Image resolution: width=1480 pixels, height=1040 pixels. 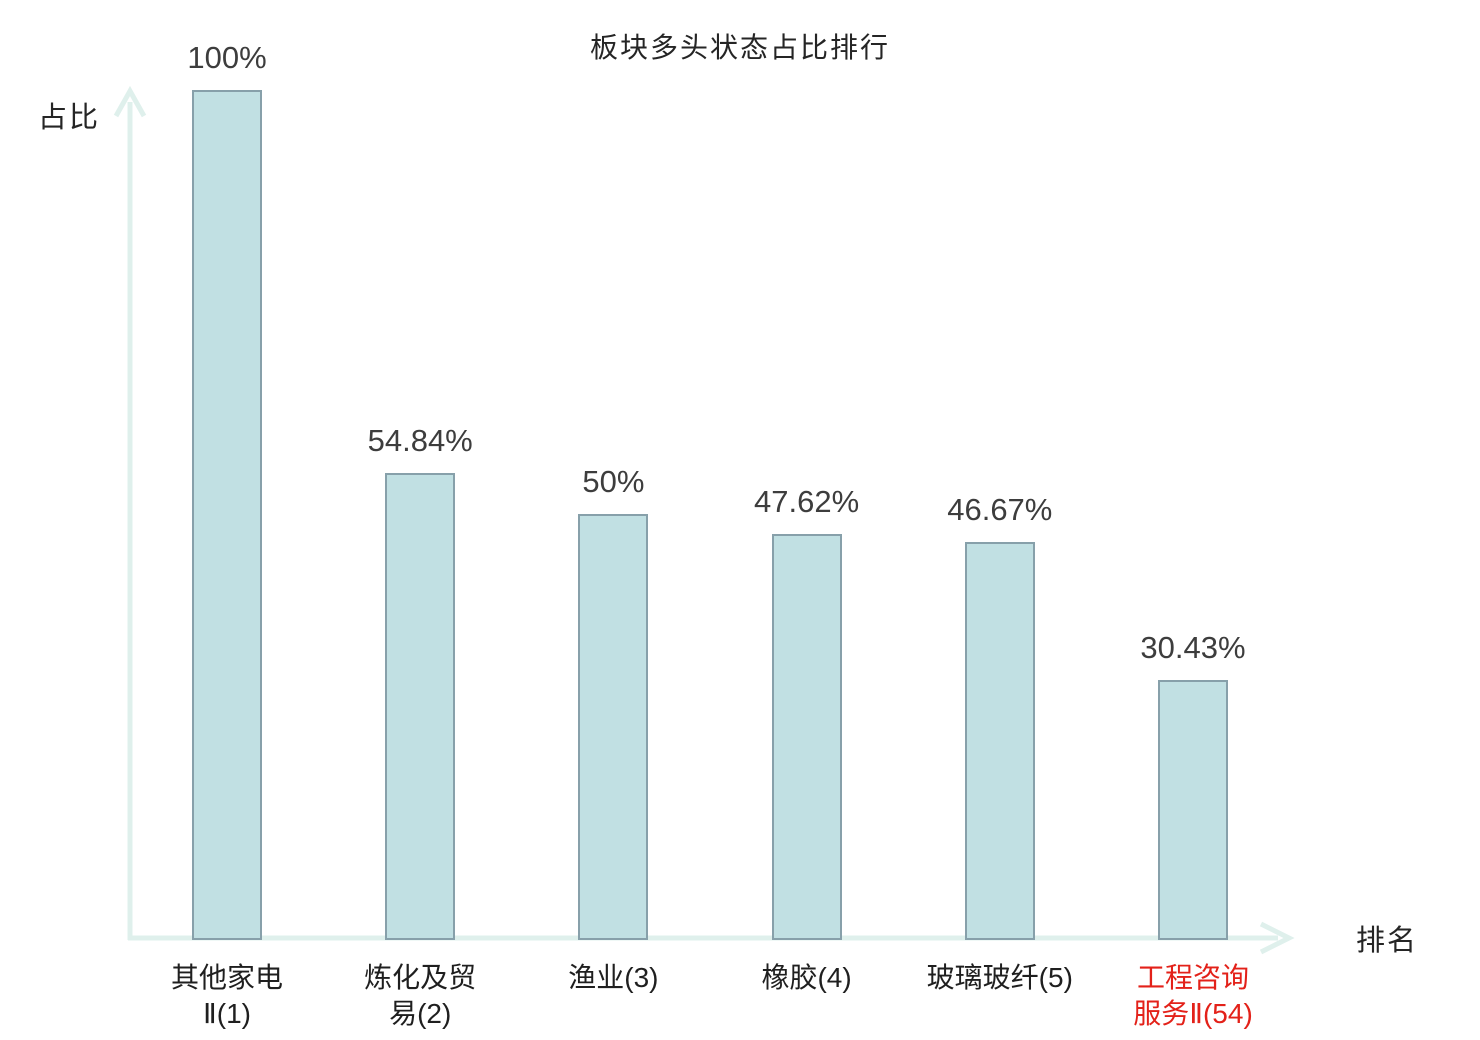 What do you see at coordinates (807, 501) in the screenshot?
I see `bar-value-label: 47.62%` at bounding box center [807, 501].